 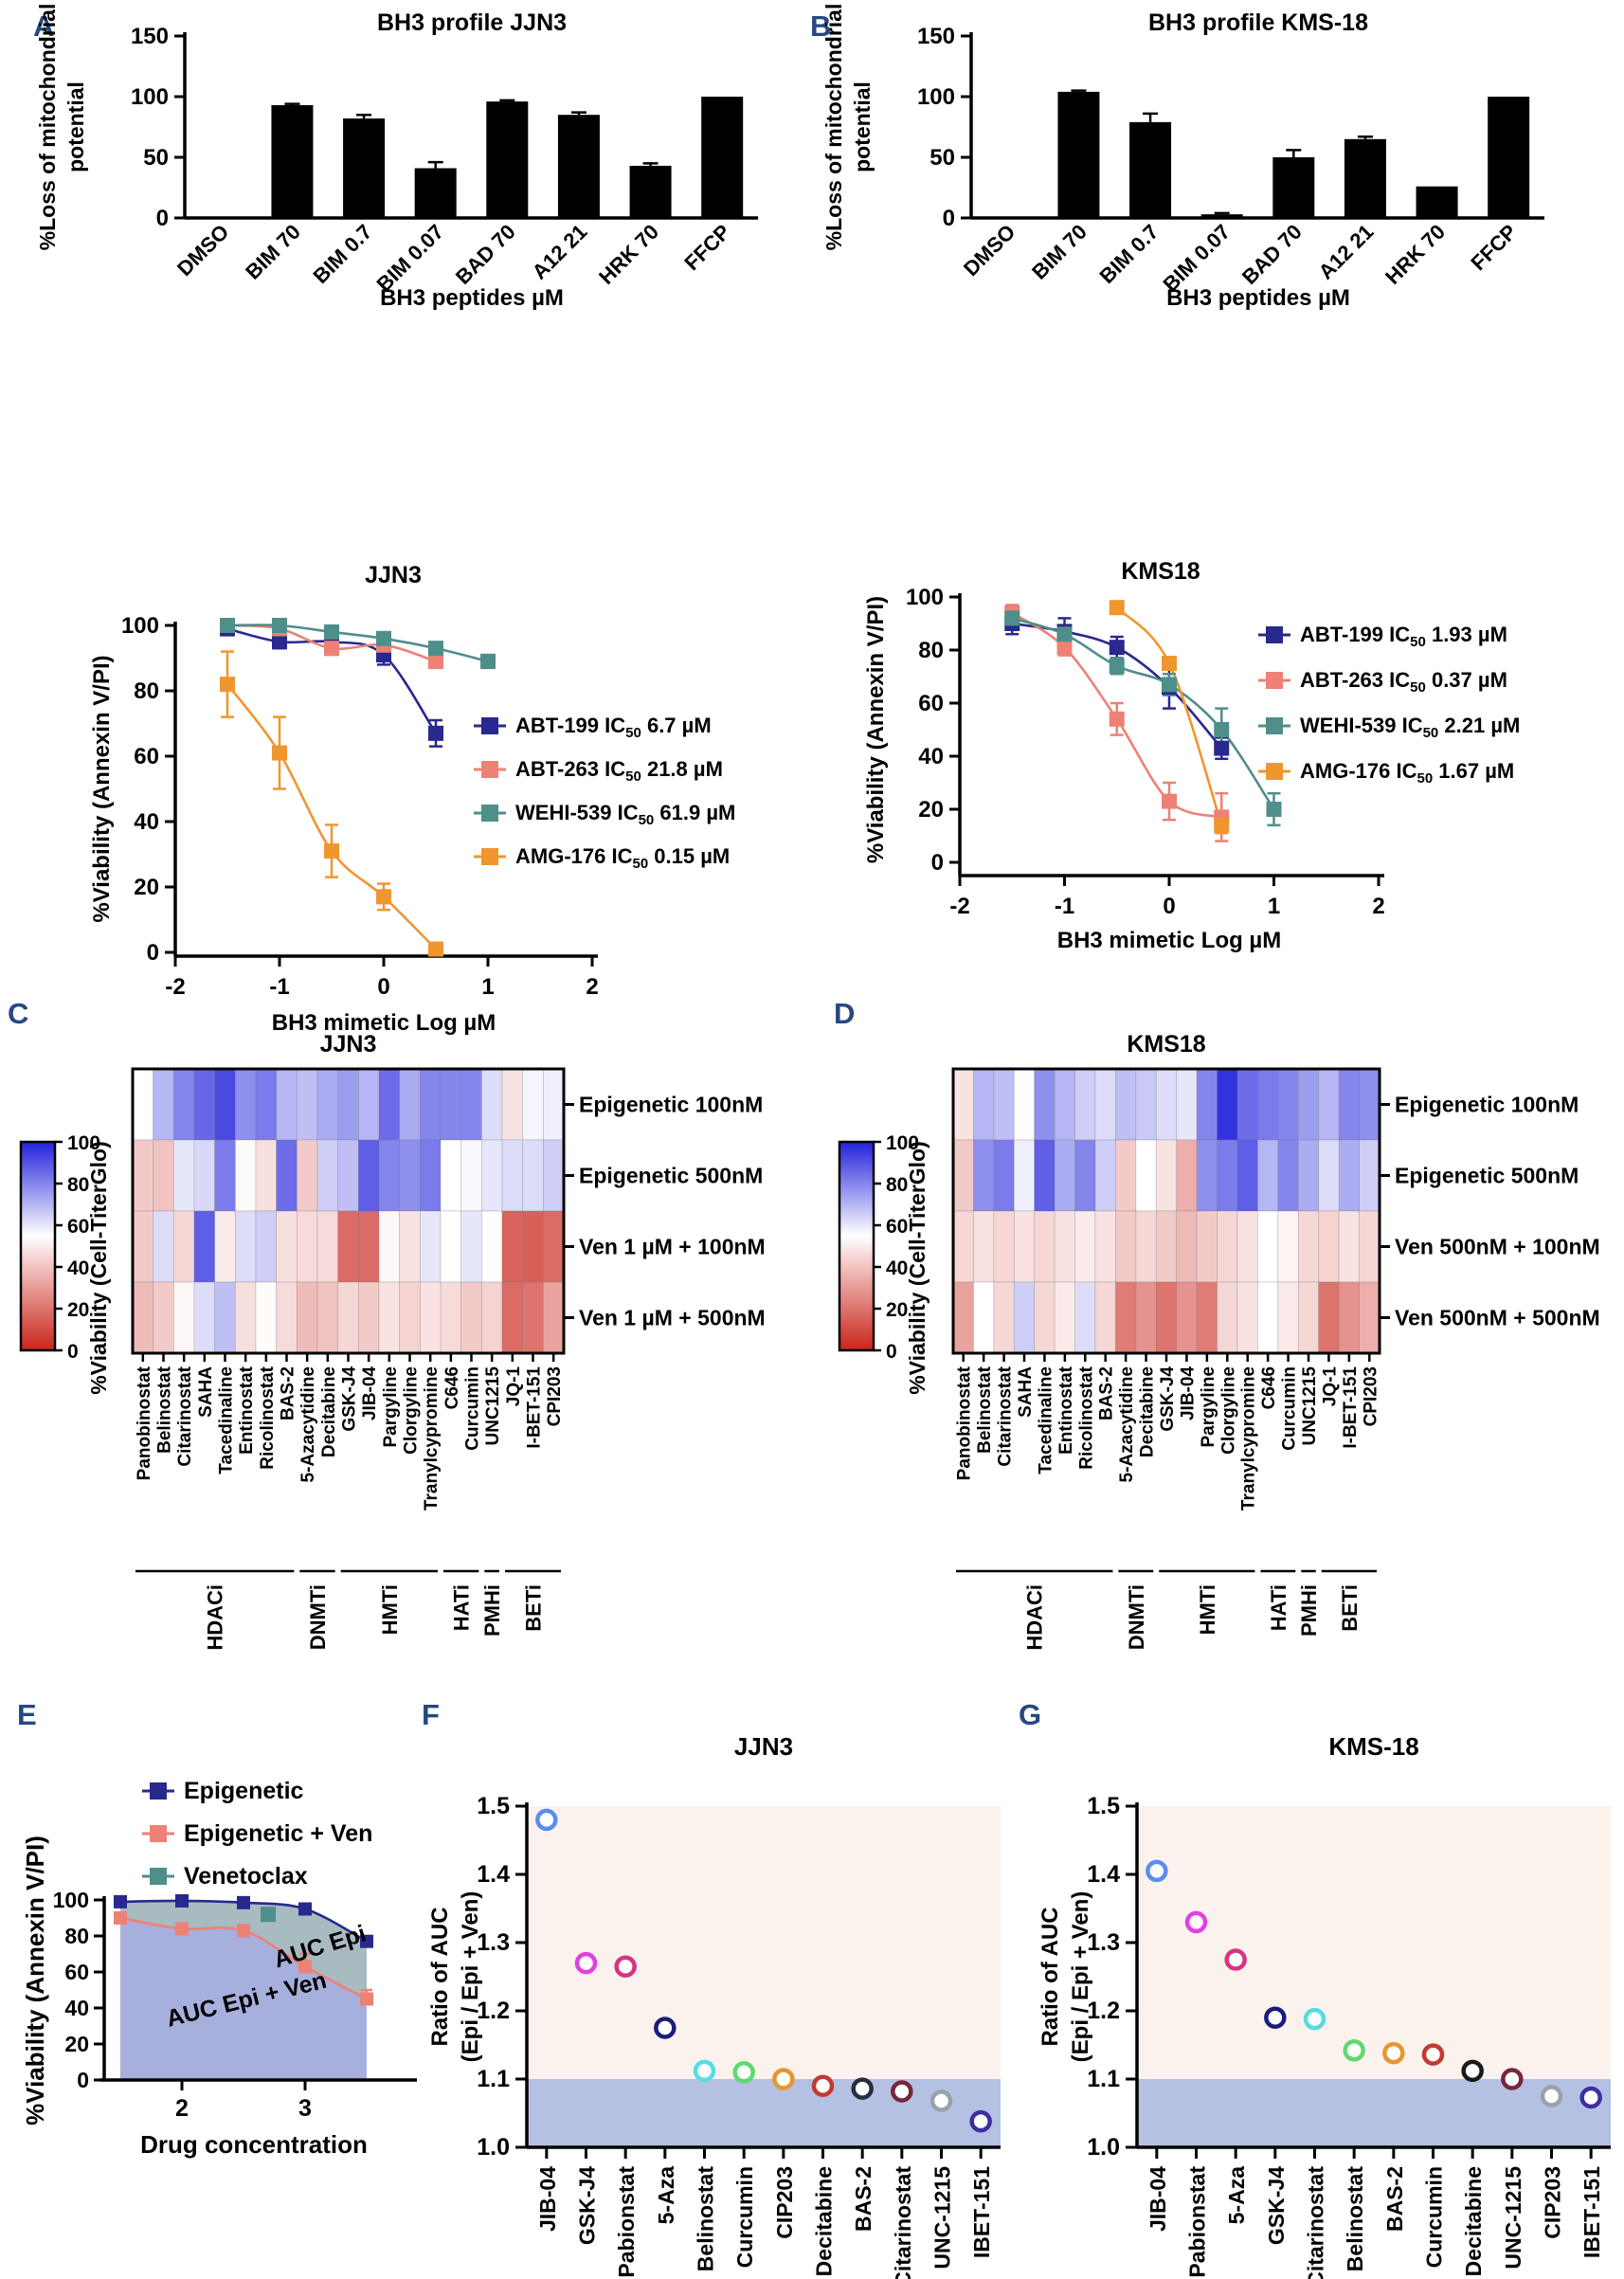 What do you see at coordinates (470, 1977) in the screenshot?
I see `y-axis-label: (Epi / Epi + Ven)` at bounding box center [470, 1977].